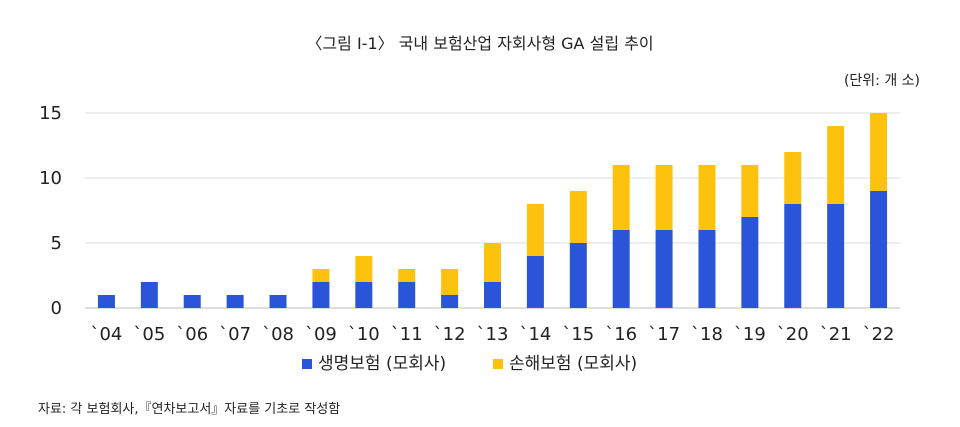 The width and height of the screenshot is (960, 427). I want to click on x-tick-label: `14, so click(535, 334).